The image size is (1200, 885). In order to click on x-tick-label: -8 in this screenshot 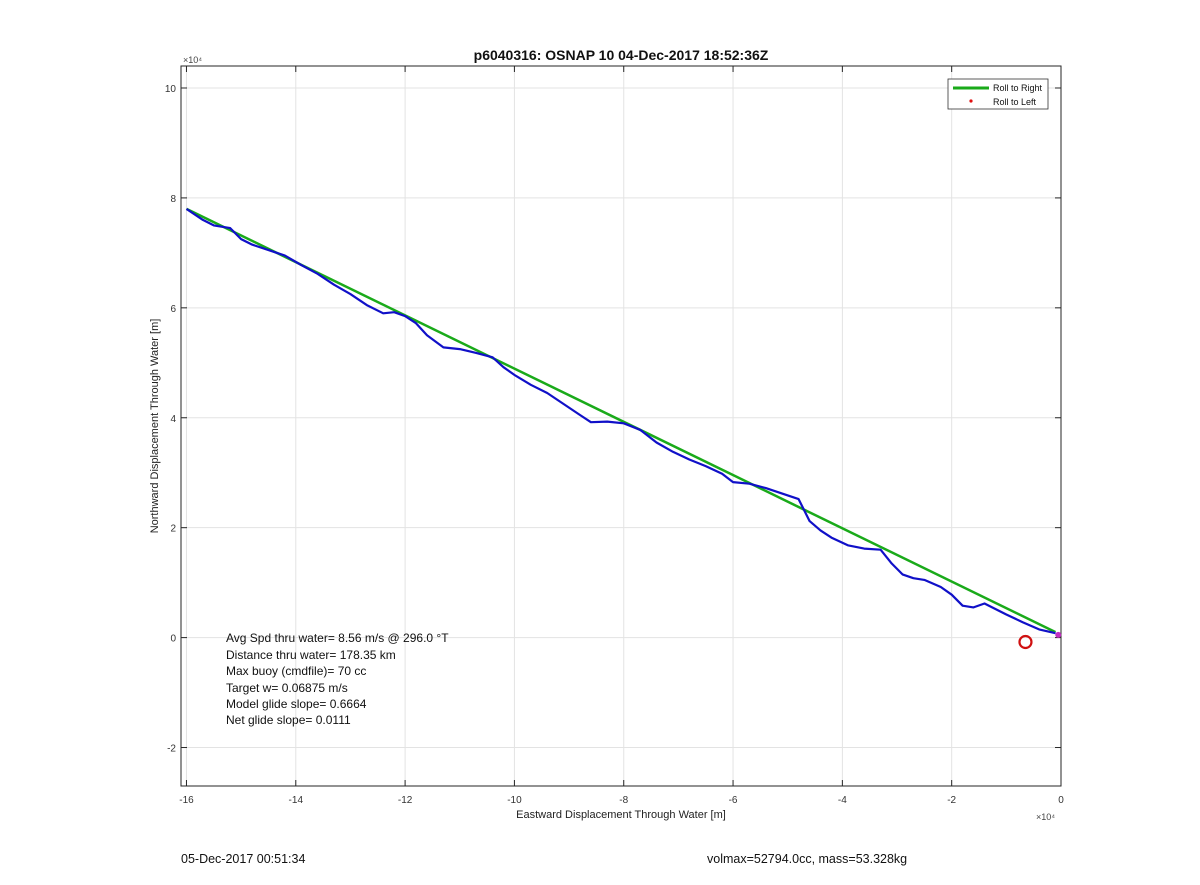, I will do `click(623, 800)`.